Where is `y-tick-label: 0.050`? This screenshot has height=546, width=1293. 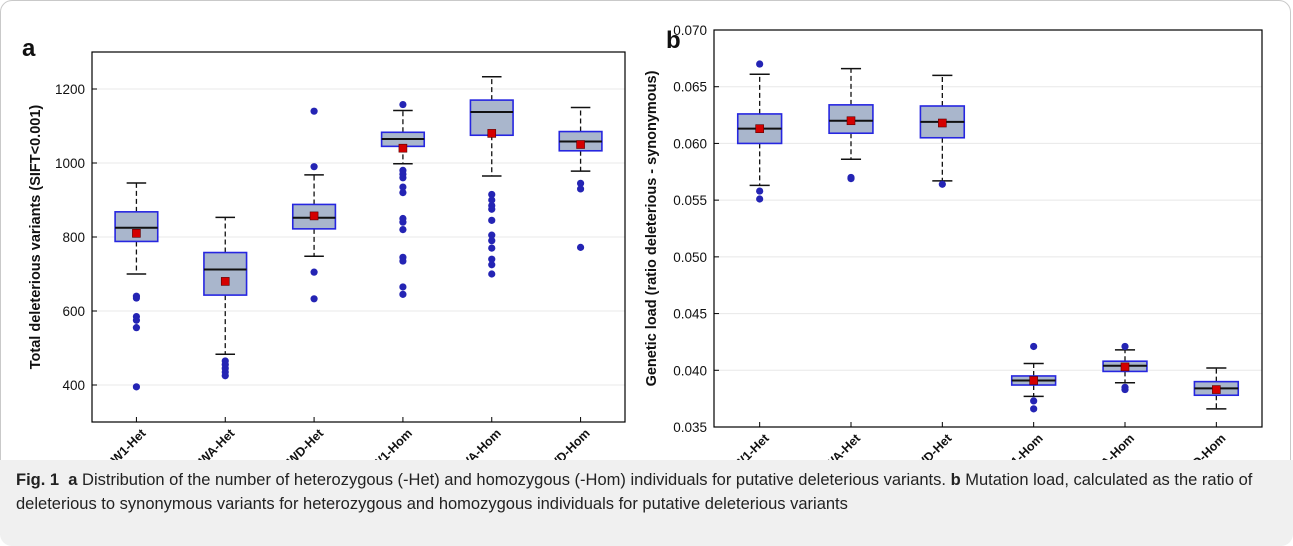
y-tick-label: 0.050 is located at coordinates (690, 257).